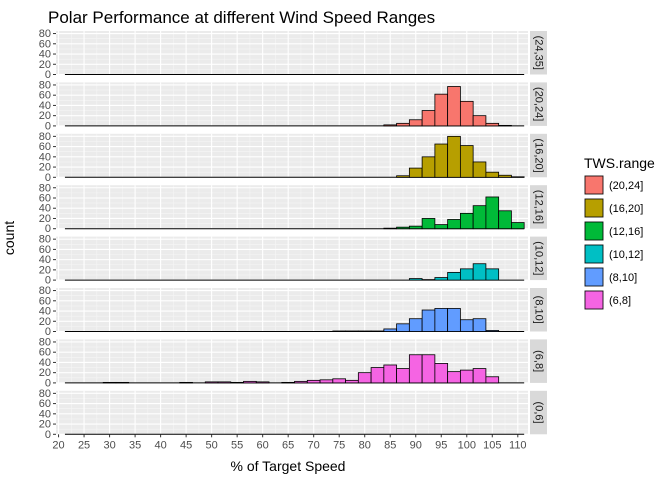 The image size is (672, 480). Describe the element at coordinates (288, 466) in the screenshot. I see `x-axis-label: % of Target Speed` at that location.